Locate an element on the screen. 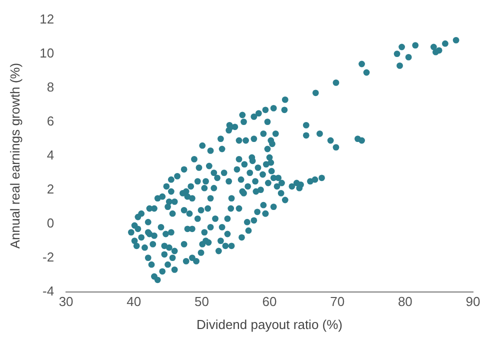  x-tick-label: 40 is located at coordinates (134, 302).